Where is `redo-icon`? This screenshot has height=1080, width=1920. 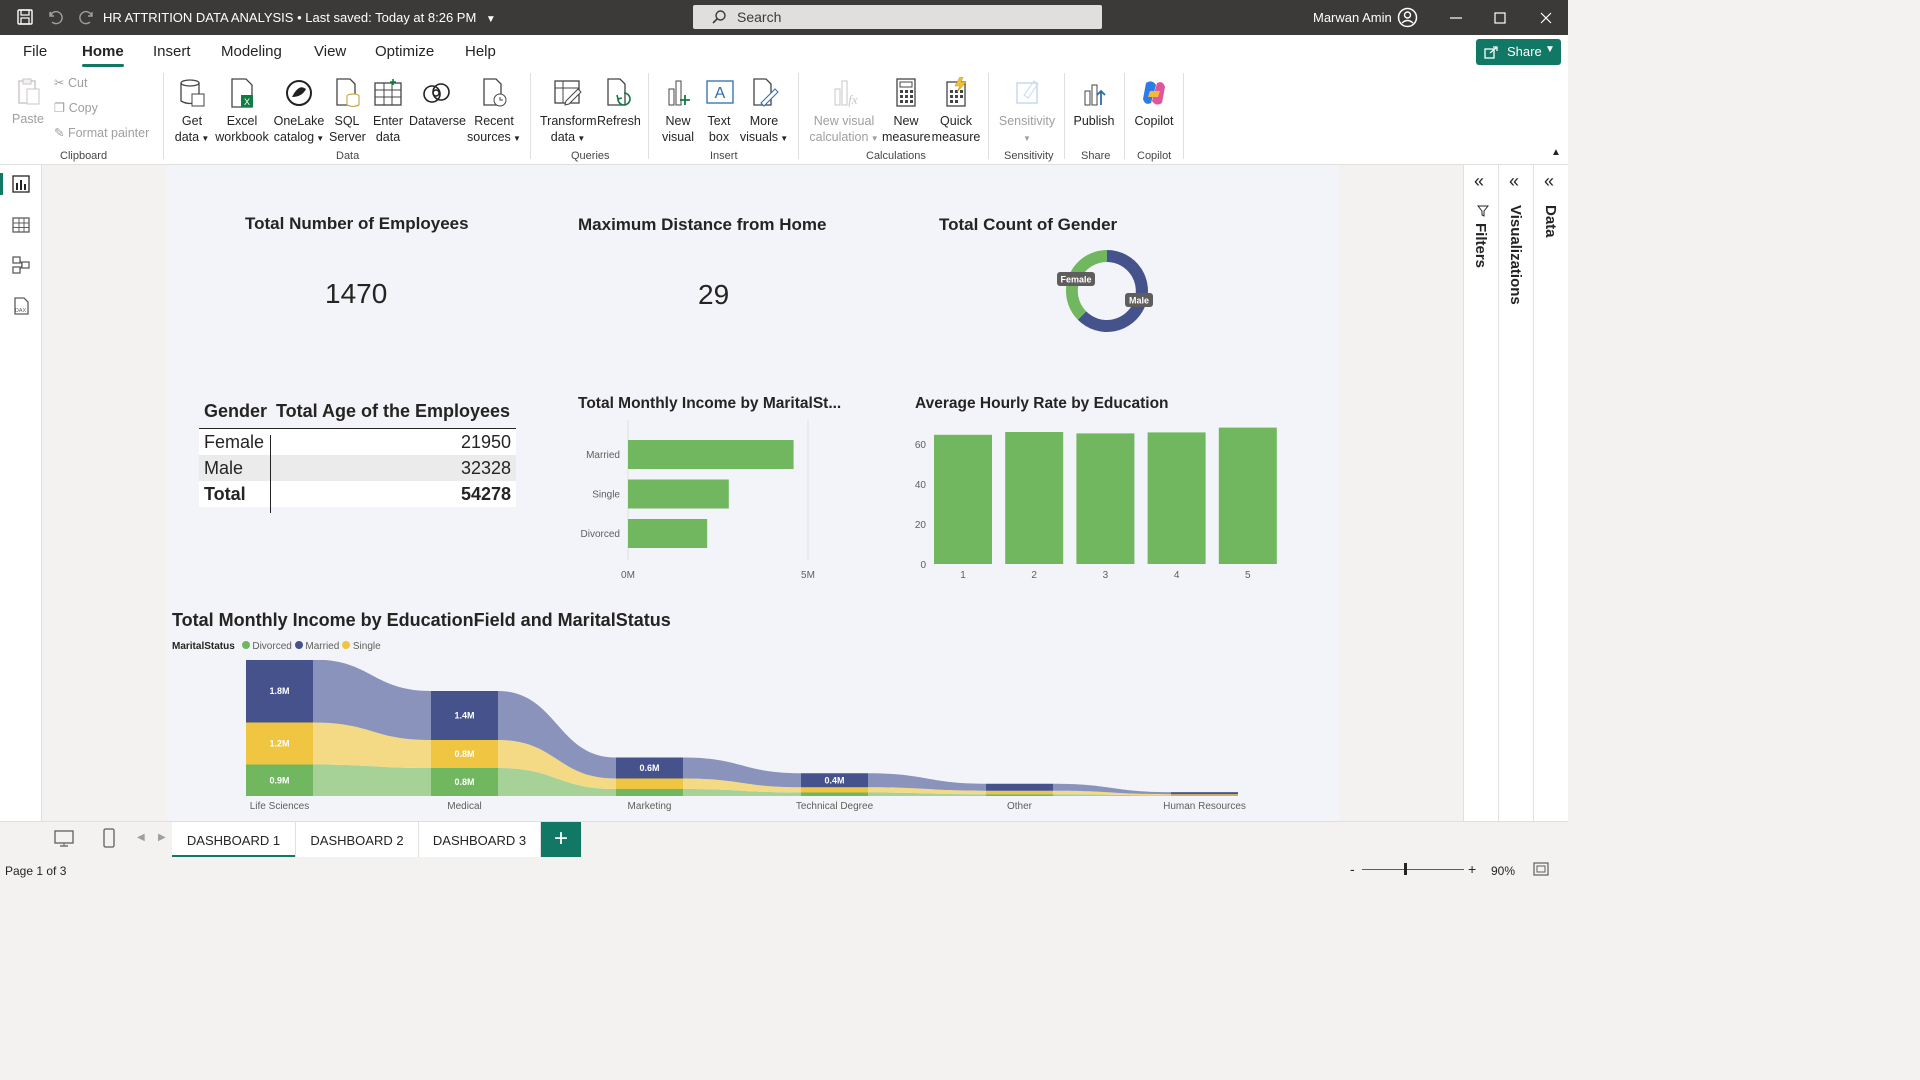 redo-icon is located at coordinates (86, 17).